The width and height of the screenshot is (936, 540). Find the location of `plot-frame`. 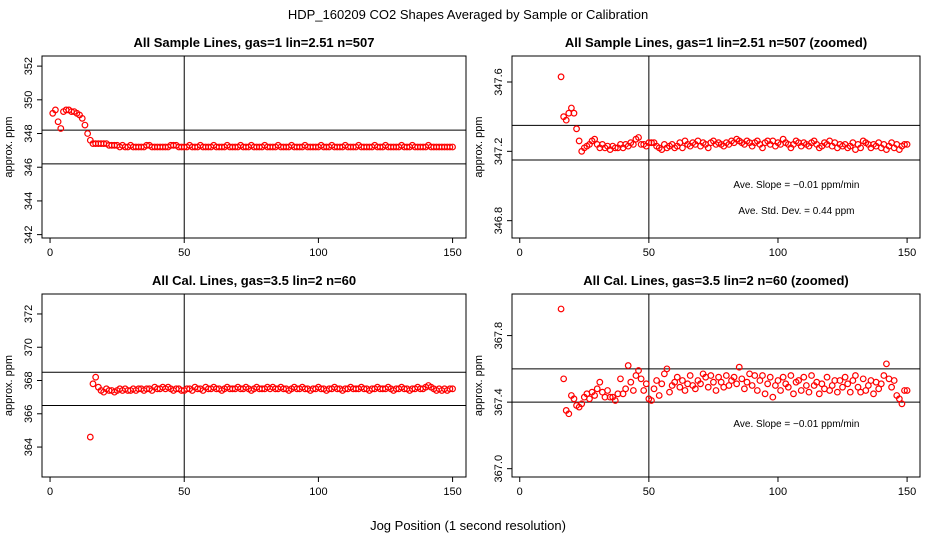

plot-frame is located at coordinates (716, 147).